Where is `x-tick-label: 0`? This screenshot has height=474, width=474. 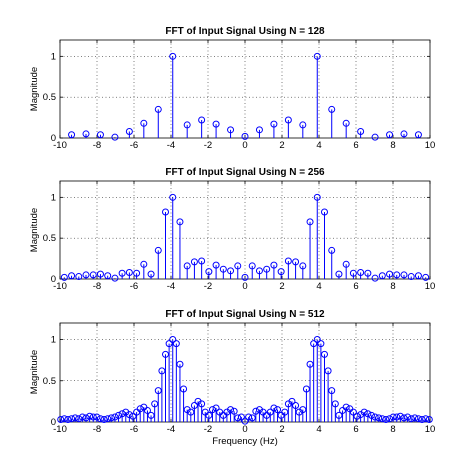 x-tick-label: 0 is located at coordinates (244, 286).